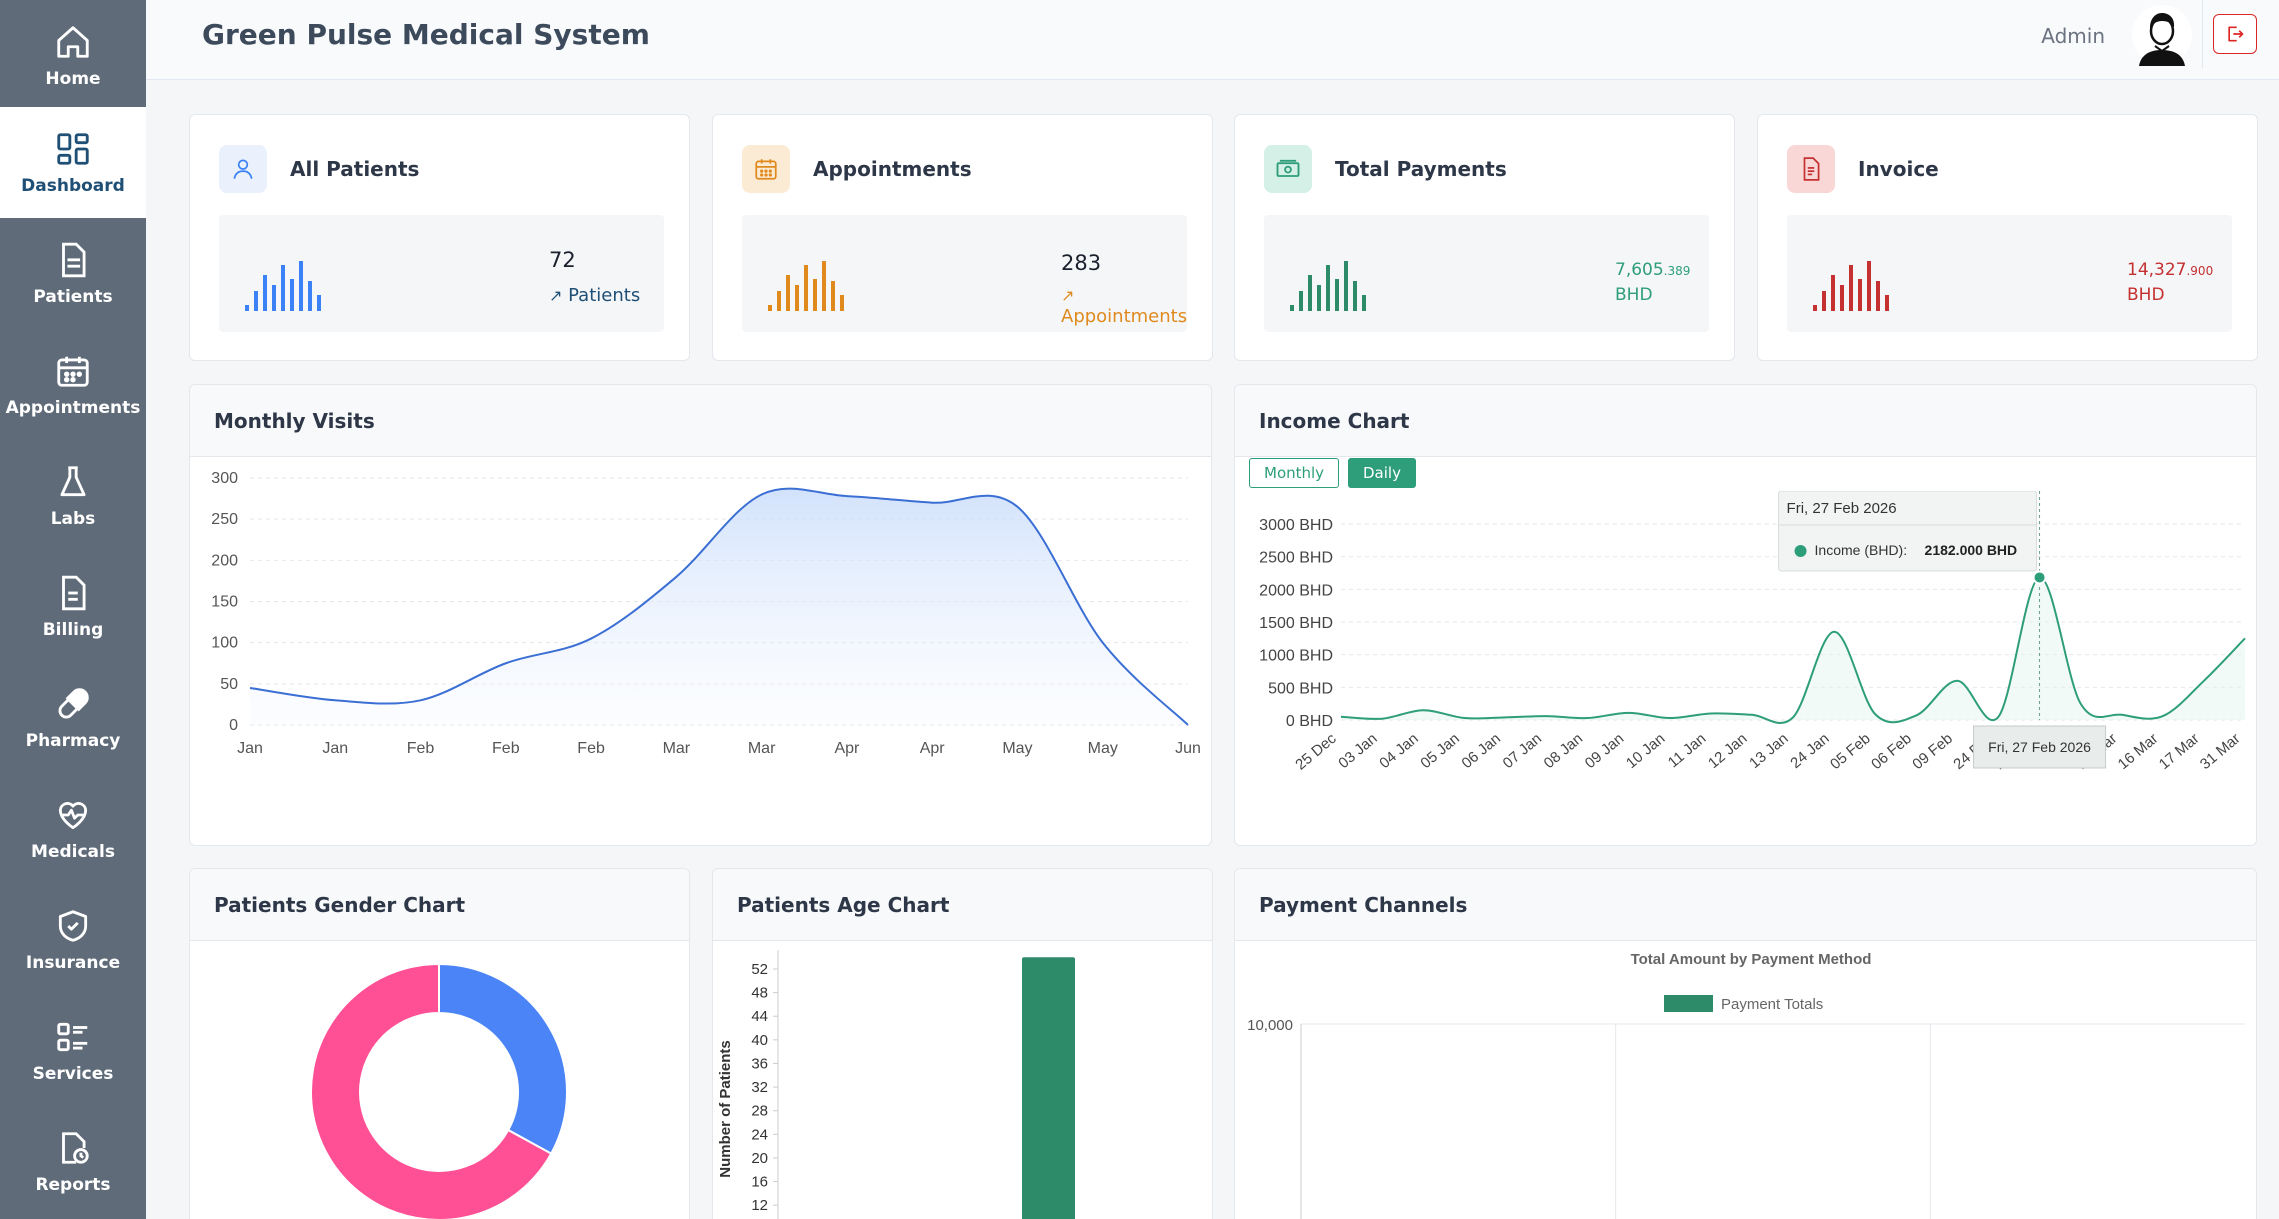 Image resolution: width=2279 pixels, height=1219 pixels. What do you see at coordinates (2200, 271) in the screenshot?
I see `amount-decimals: .900` at bounding box center [2200, 271].